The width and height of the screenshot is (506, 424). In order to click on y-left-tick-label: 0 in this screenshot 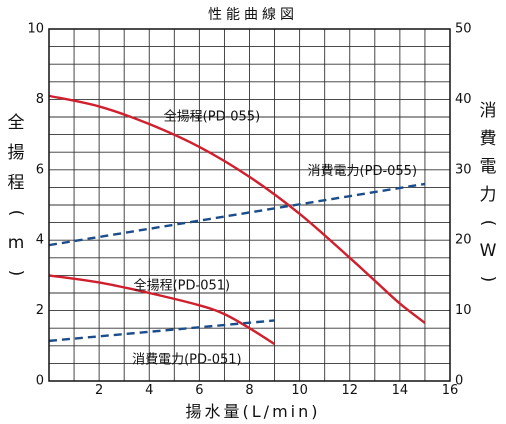, I will do `click(40, 381)`.